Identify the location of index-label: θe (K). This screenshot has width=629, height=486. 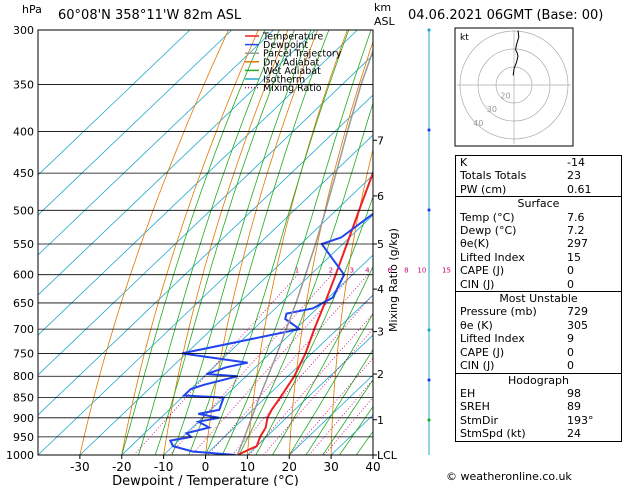
(476, 325).